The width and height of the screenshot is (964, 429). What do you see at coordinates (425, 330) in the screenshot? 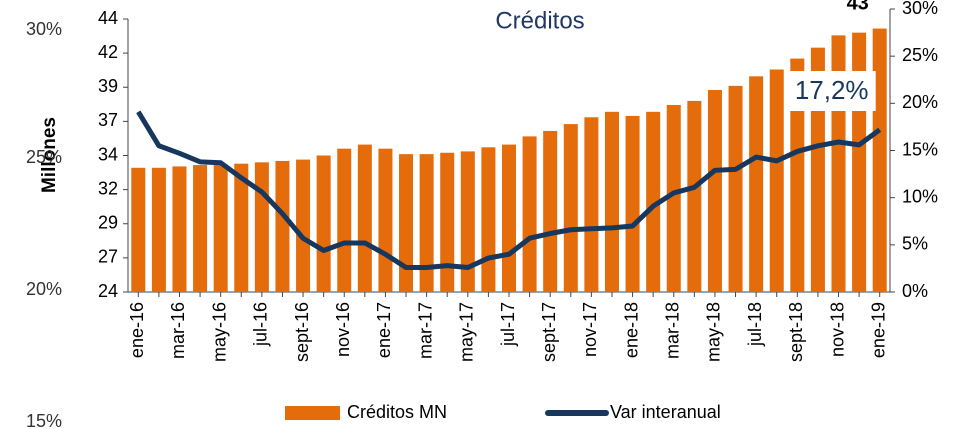
I see `x-tick-label: mar-17` at bounding box center [425, 330].